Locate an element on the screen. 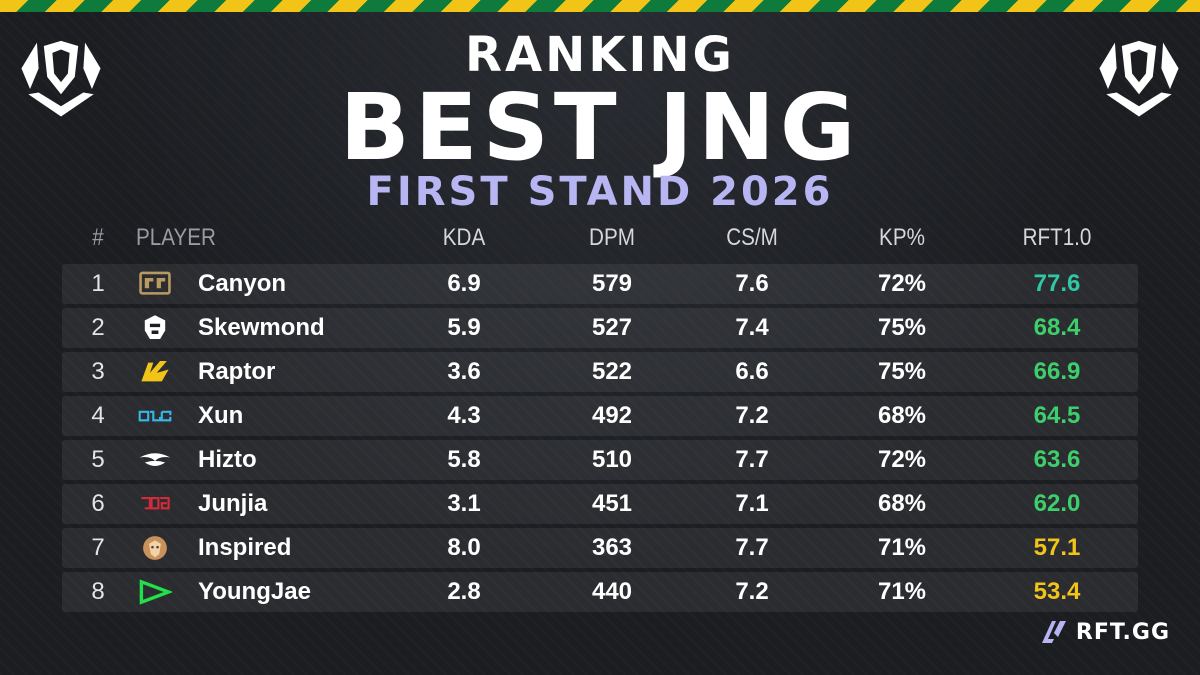 Image resolution: width=1200 pixels, height=675 pixels. dpm-cell: 527 is located at coordinates (612, 327).